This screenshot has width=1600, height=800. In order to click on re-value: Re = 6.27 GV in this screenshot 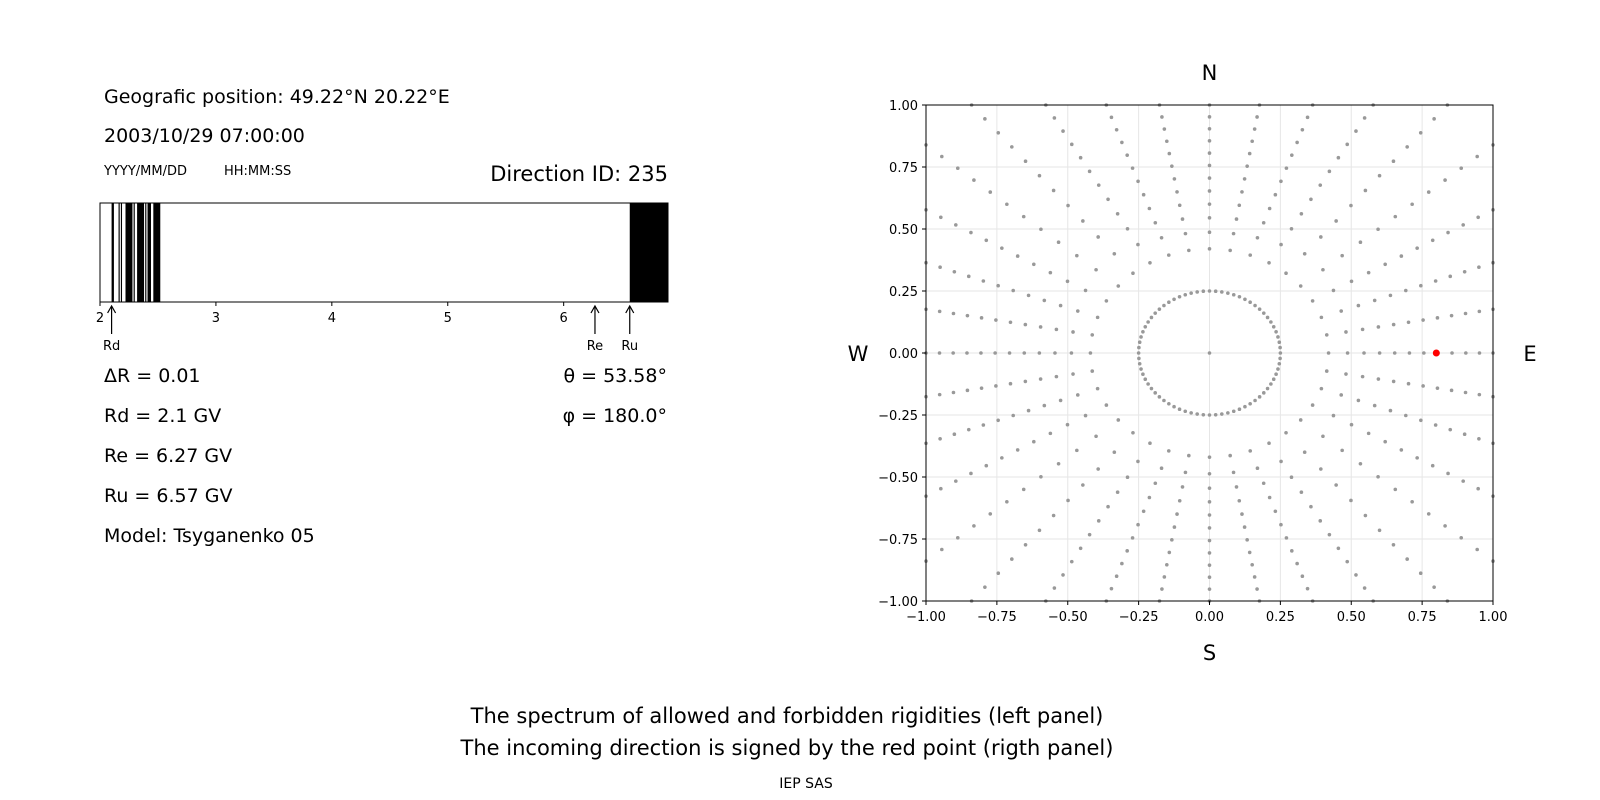, I will do `click(168, 456)`.